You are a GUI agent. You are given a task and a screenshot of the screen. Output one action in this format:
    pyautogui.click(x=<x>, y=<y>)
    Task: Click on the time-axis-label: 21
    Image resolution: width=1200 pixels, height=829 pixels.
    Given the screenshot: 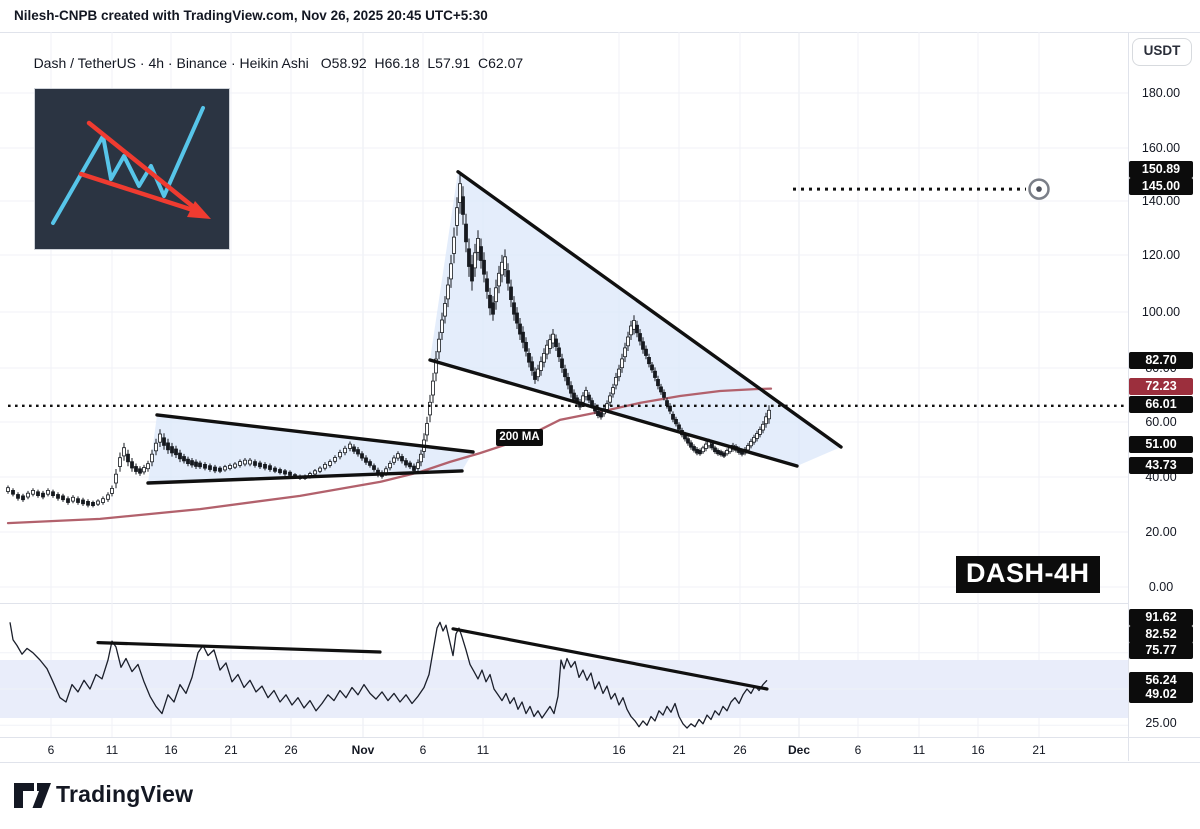 What is the action you would take?
    pyautogui.click(x=231, y=750)
    